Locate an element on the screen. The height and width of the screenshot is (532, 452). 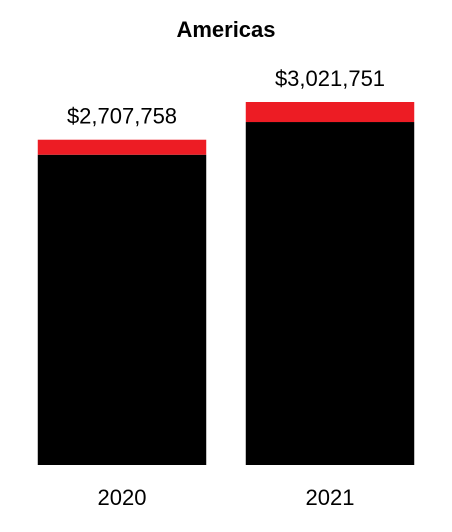
x-tick-label: 2021 is located at coordinates (330, 497).